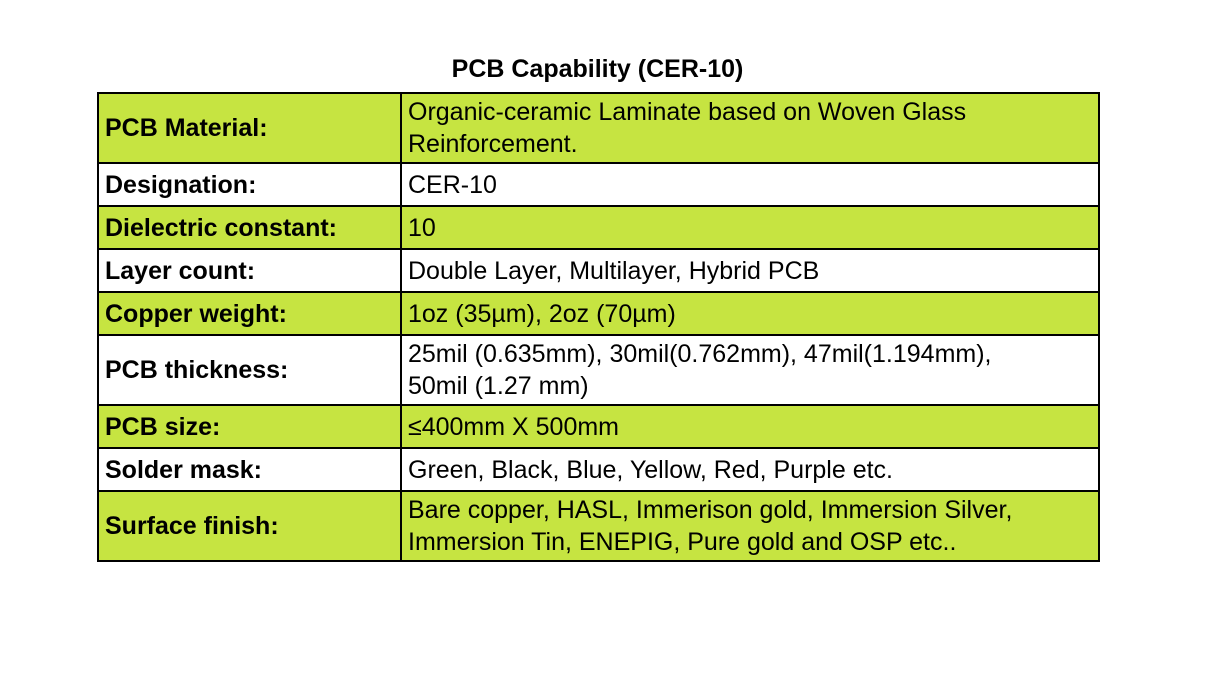 Image resolution: width=1209 pixels, height=680 pixels. Describe the element at coordinates (249, 184) in the screenshot. I see `row-label-designation: Designation:` at that location.